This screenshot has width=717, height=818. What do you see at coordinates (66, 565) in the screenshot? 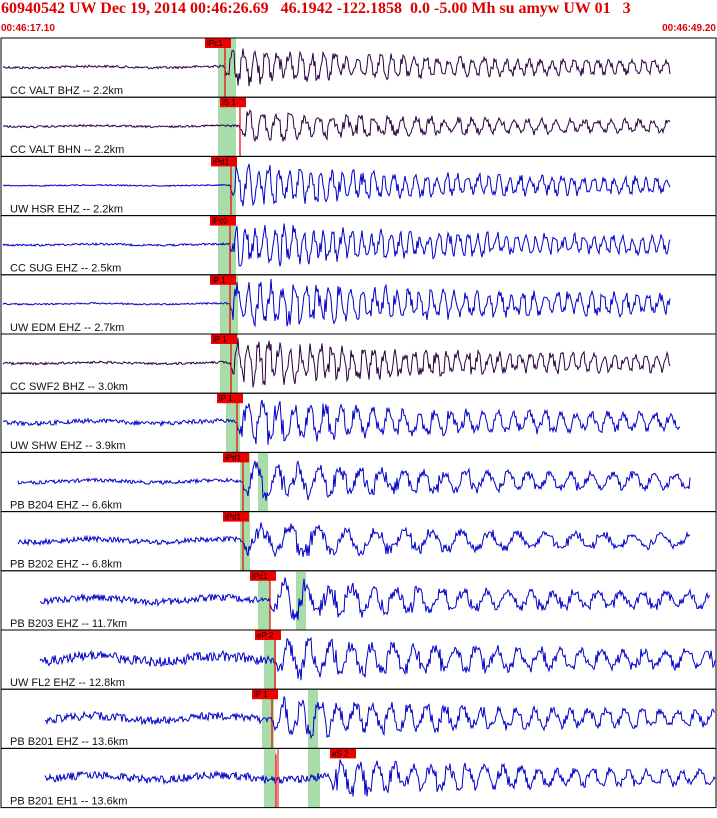
I see `channel-label: PB B202 EHZ -- 6.8km` at bounding box center [66, 565].